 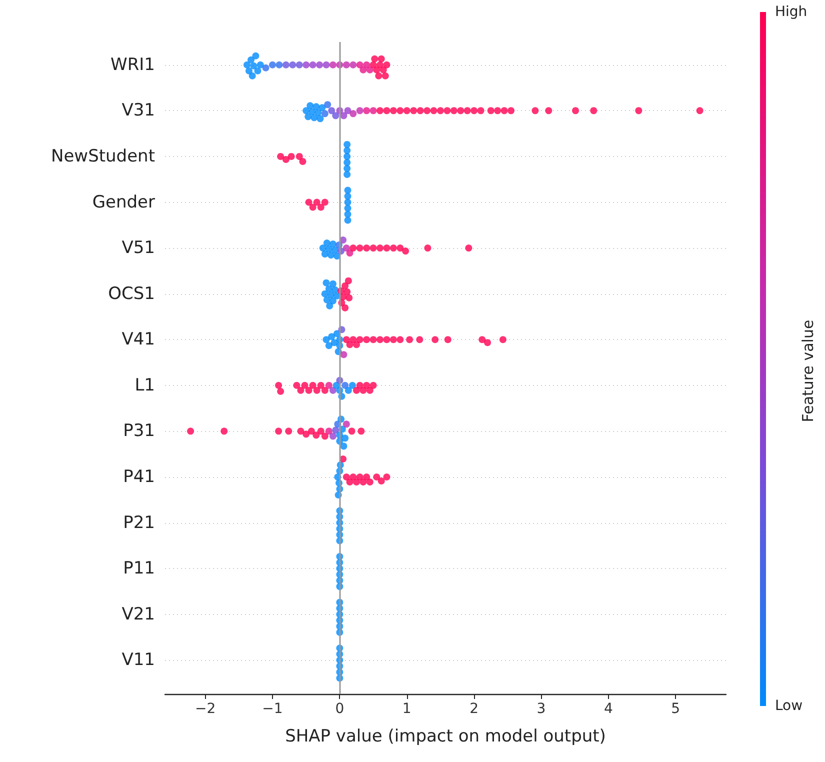 What do you see at coordinates (407, 709) in the screenshot?
I see `x-tick-label: 1` at bounding box center [407, 709].